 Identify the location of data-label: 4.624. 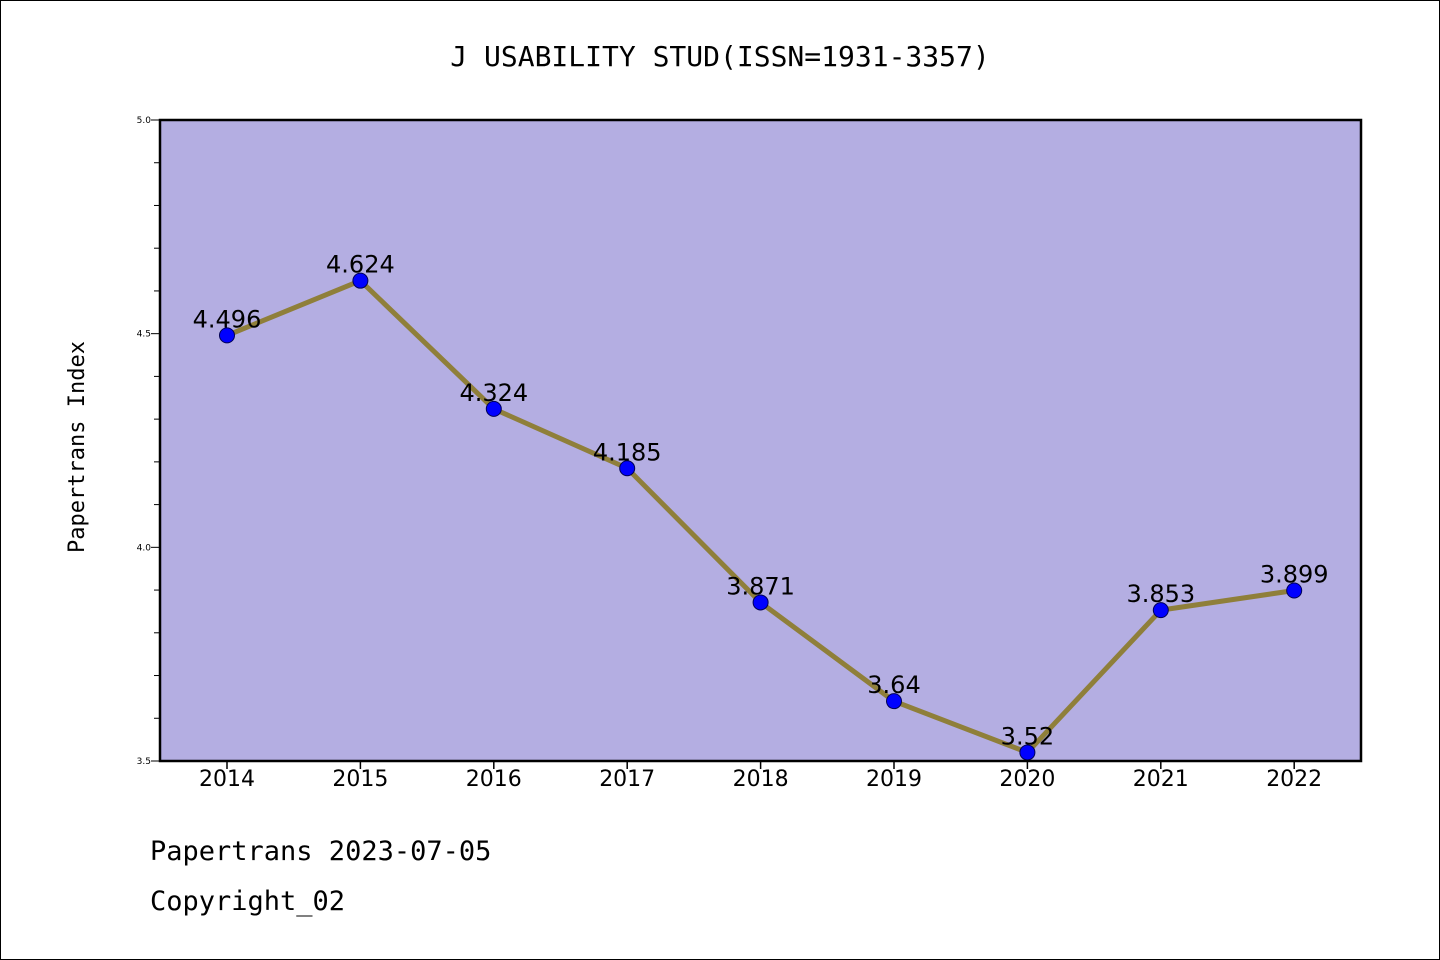
(360, 265).